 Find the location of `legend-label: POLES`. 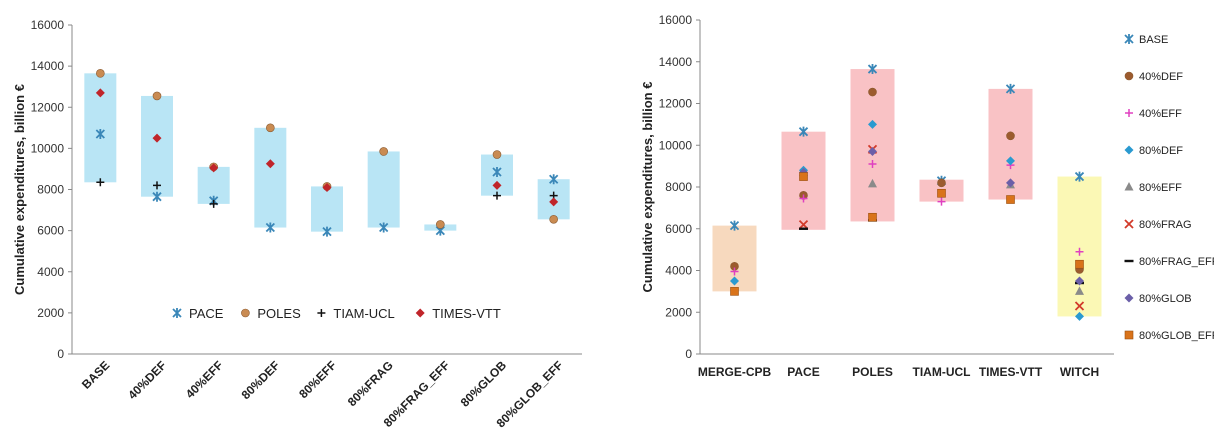

legend-label: POLES is located at coordinates (279, 313).